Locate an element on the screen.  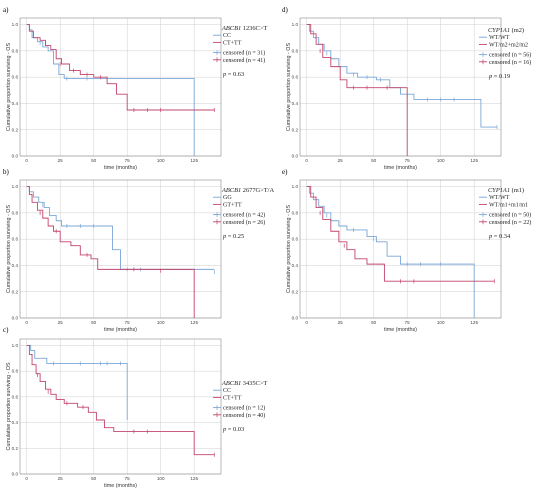
legend-item: censored (n = 56) is located at coordinates (510, 55).